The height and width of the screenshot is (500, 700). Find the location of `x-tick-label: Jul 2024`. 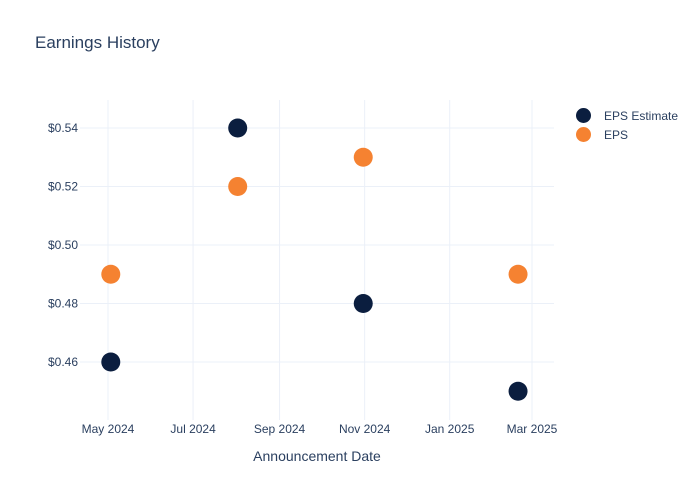

x-tick-label: Jul 2024 is located at coordinates (193, 429).